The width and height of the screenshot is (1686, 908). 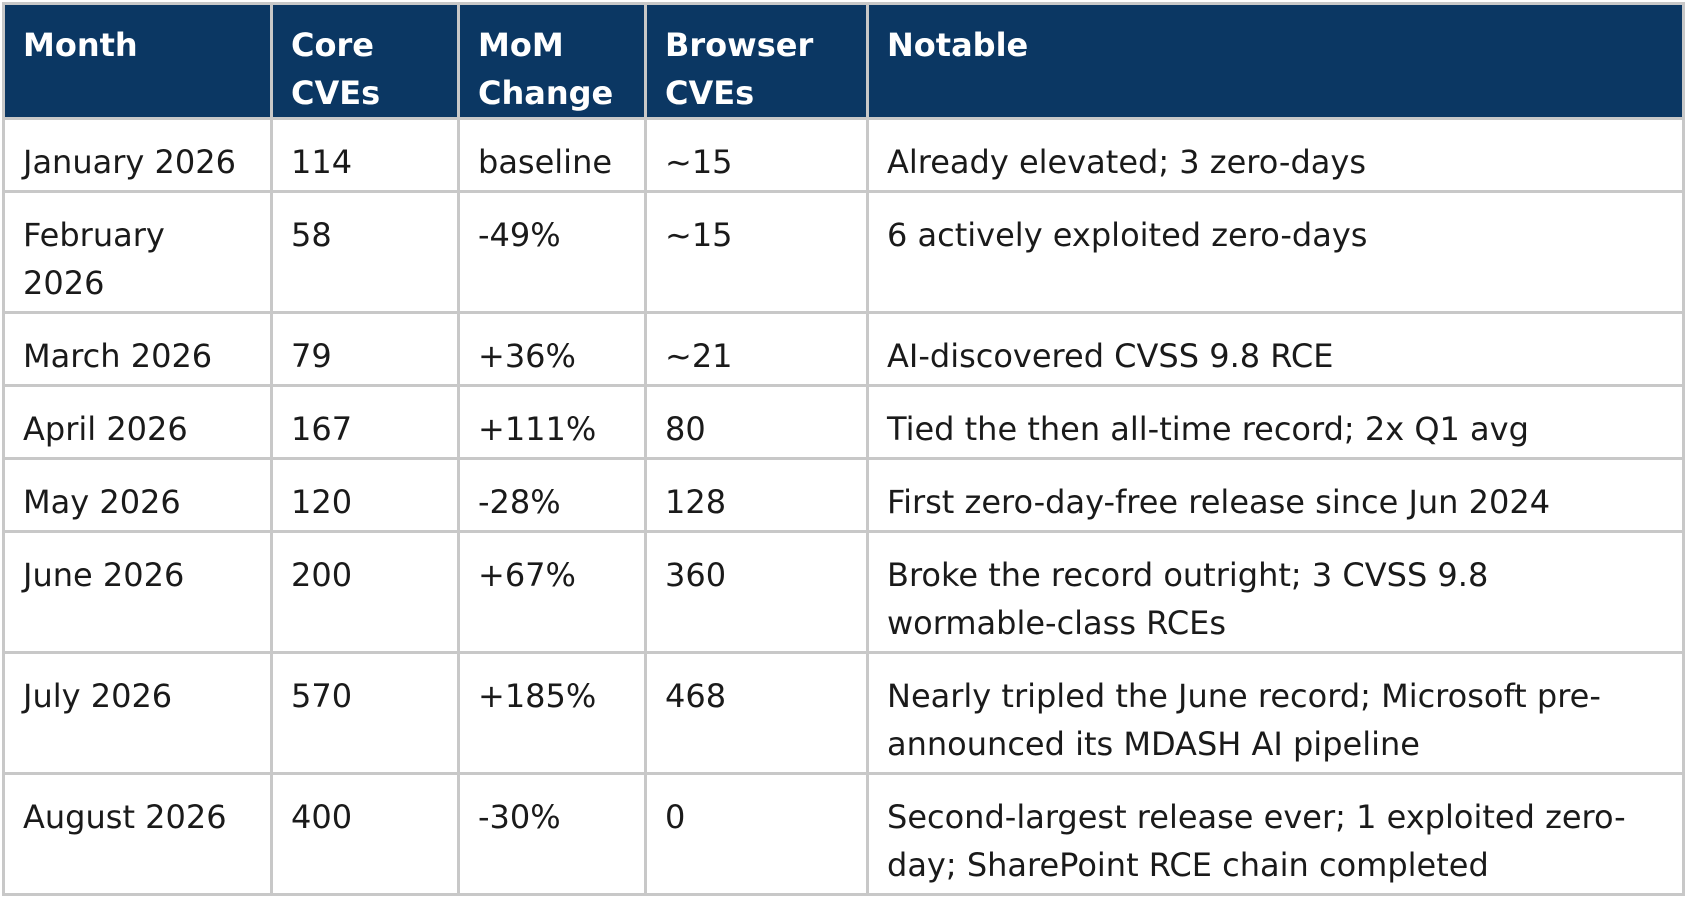 What do you see at coordinates (365, 349) in the screenshot?
I see `cell-core-cves: 79` at bounding box center [365, 349].